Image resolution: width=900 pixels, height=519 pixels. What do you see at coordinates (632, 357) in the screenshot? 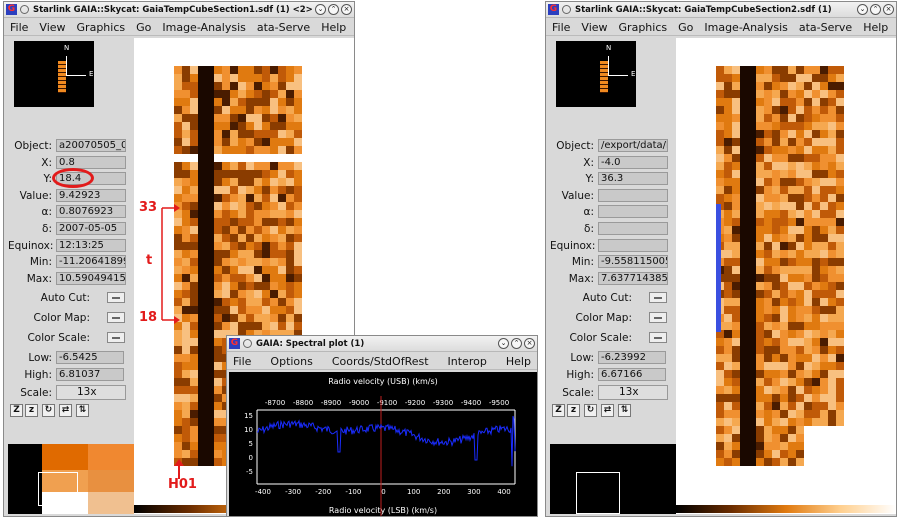
I see `low-cut-input: -6.23992` at bounding box center [632, 357].